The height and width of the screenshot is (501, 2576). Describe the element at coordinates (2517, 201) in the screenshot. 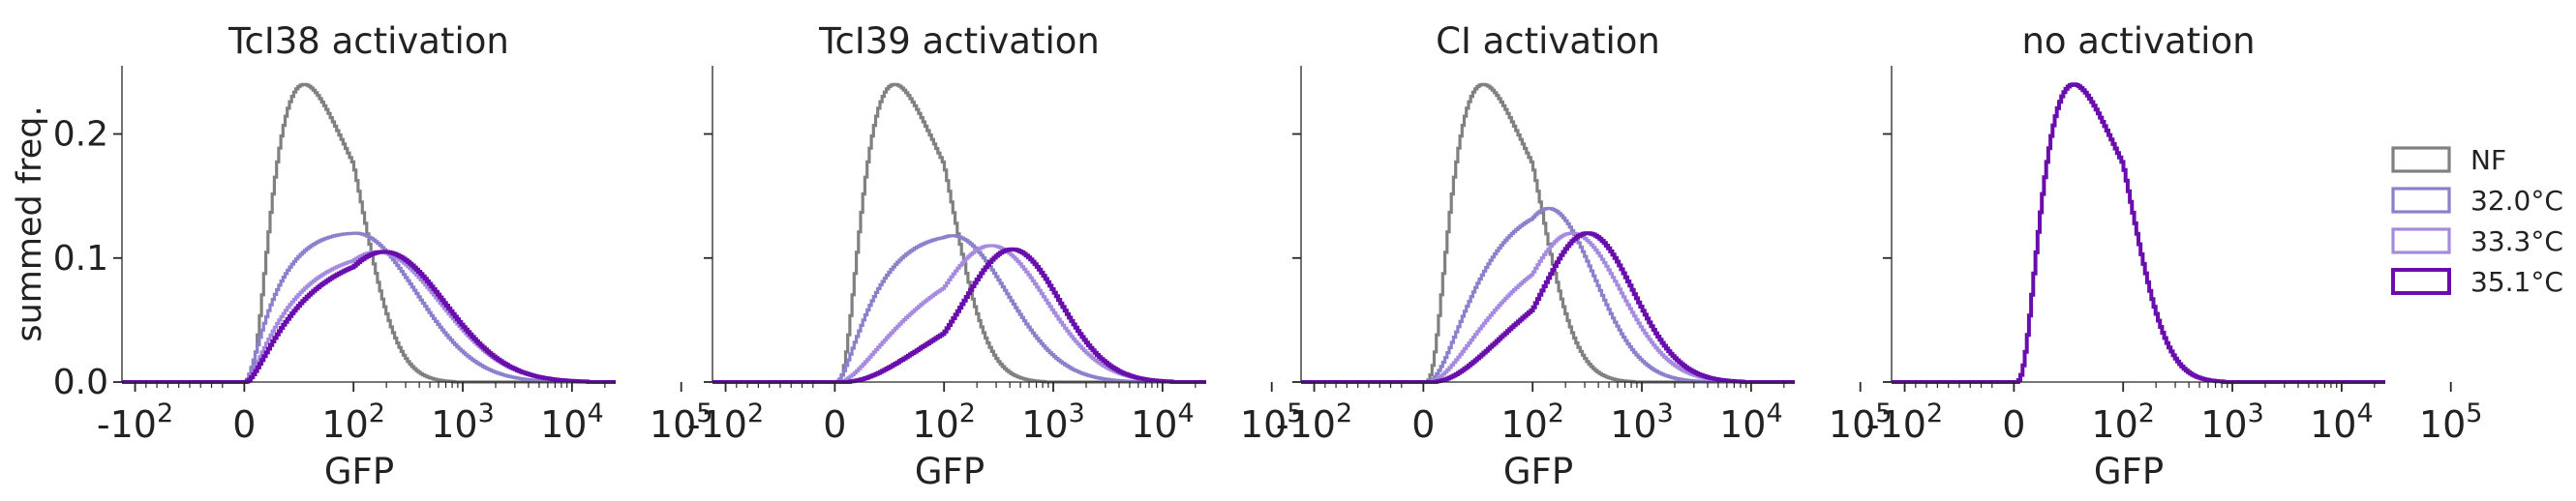

I see `legend-label: 32.0°C` at that location.